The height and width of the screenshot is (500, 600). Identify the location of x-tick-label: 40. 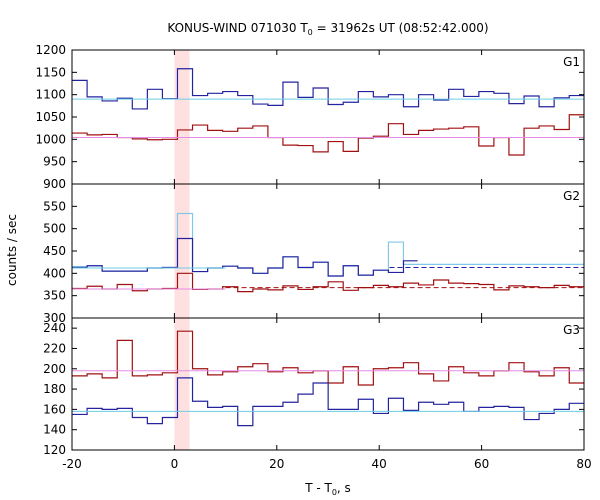
(379, 464).